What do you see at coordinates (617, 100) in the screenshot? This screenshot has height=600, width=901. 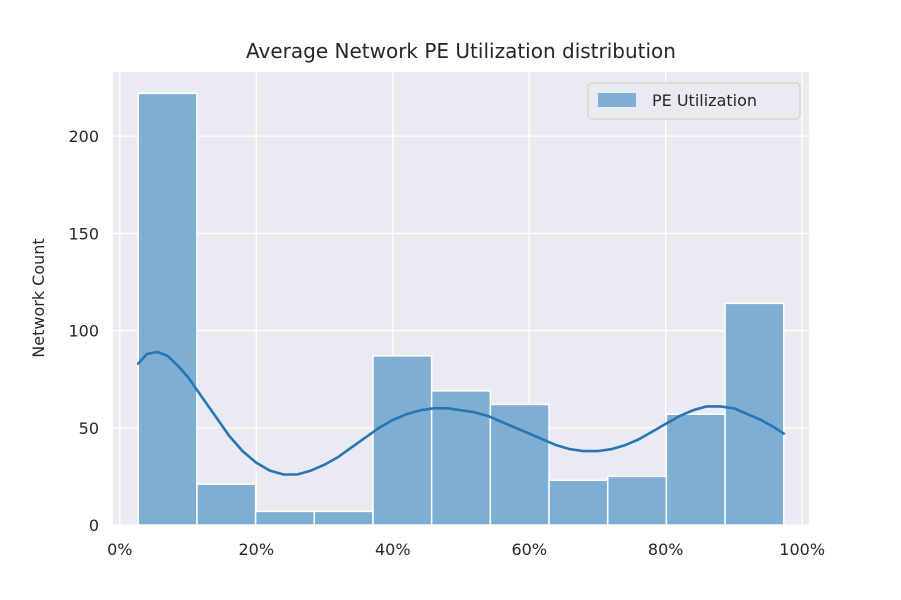 I see `legend-swatch` at bounding box center [617, 100].